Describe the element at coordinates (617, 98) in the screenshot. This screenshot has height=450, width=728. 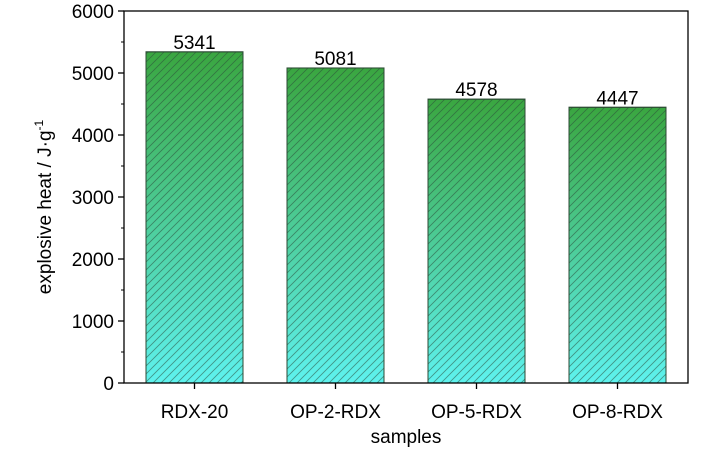
I see `value-label: 4447` at that location.